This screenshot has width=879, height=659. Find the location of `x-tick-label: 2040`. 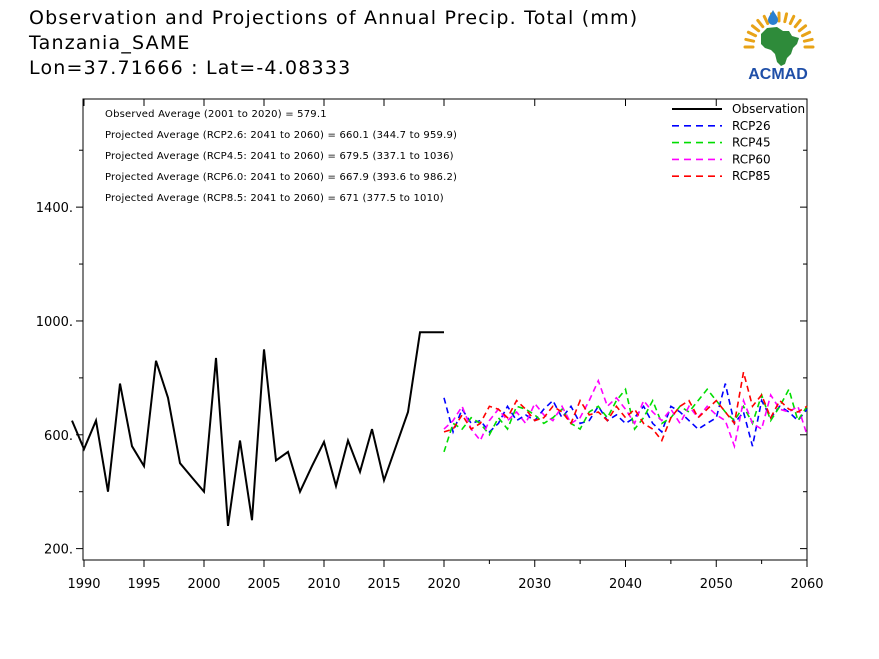

x-tick-label: 2040 is located at coordinates (625, 584).